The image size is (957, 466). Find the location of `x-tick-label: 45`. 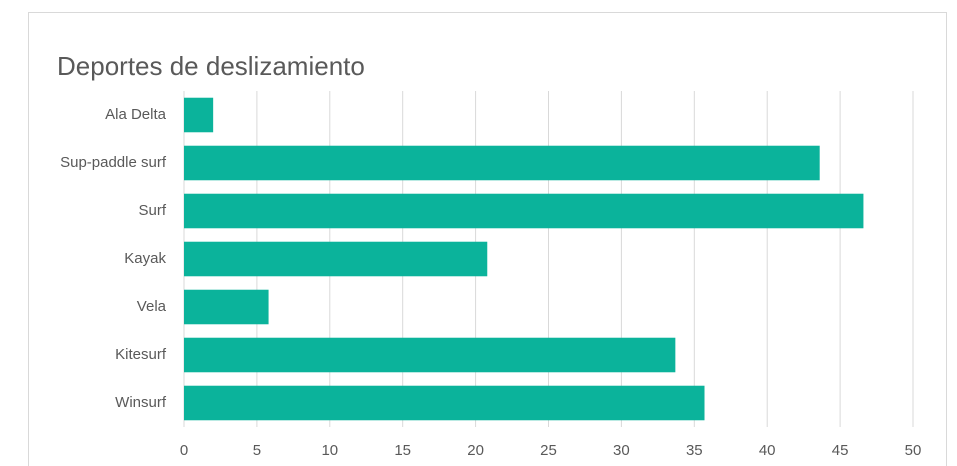

x-tick-label: 45 is located at coordinates (840, 450).